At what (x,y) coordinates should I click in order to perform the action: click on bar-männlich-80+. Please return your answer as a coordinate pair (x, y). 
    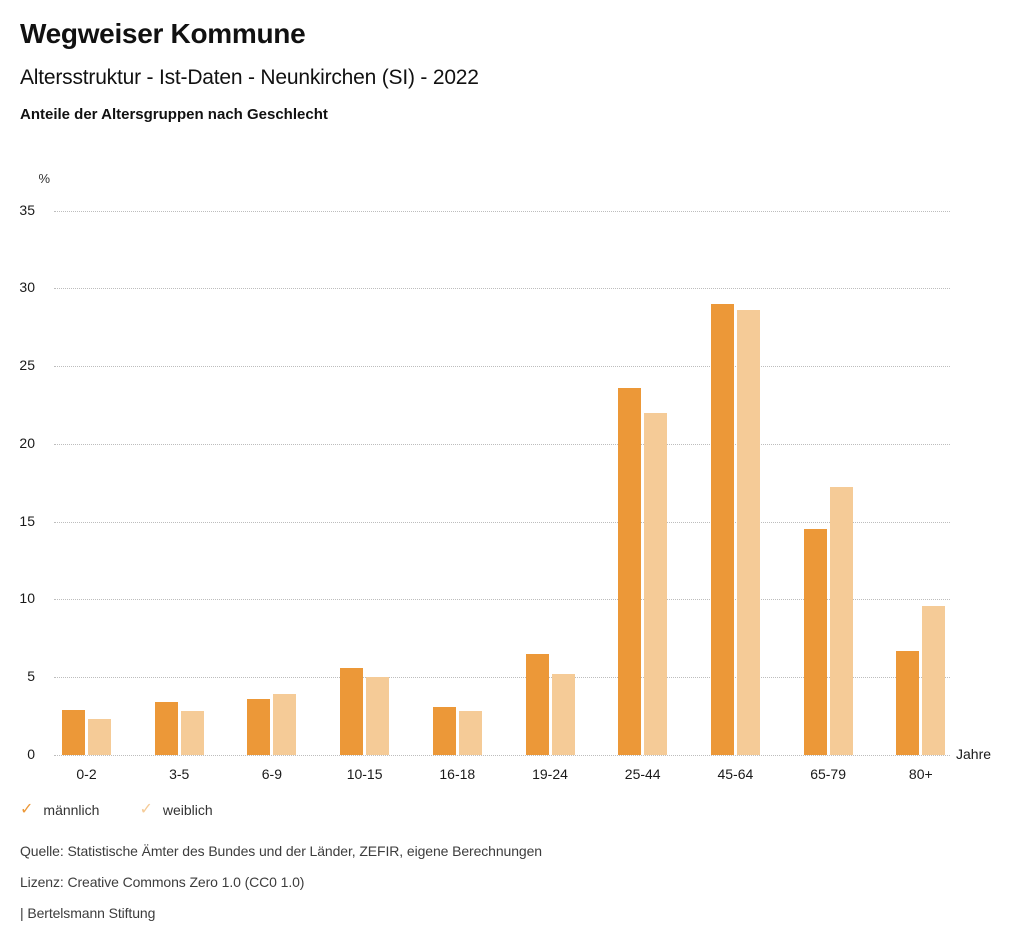
    Looking at the image, I should click on (908, 702).